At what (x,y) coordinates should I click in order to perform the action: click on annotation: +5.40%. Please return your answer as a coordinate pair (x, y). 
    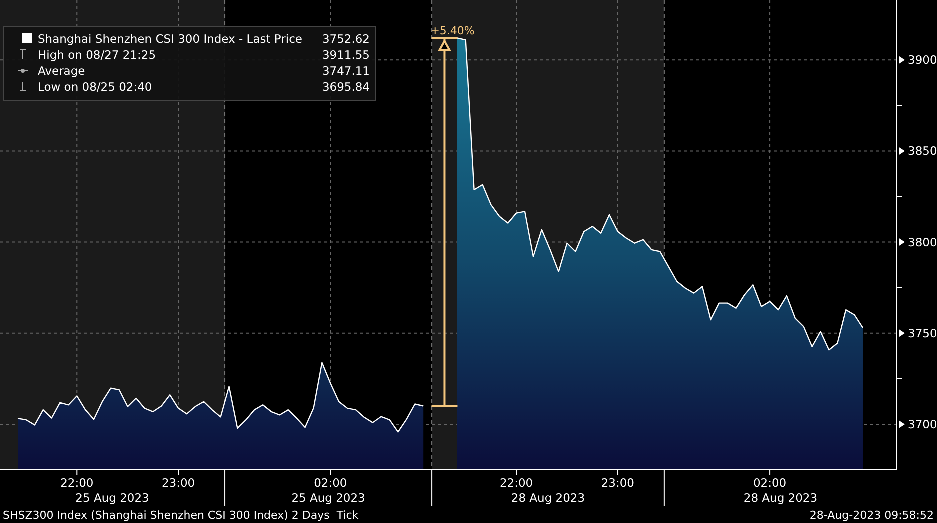
    Looking at the image, I should click on (452, 31).